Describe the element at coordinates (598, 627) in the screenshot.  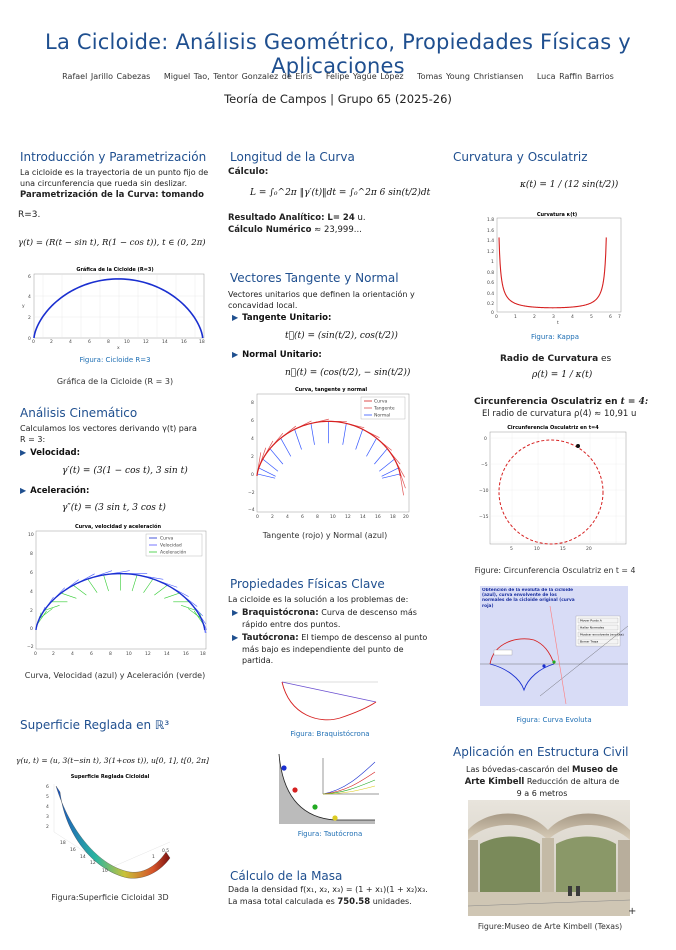
I see `find-normals-button` at that location.